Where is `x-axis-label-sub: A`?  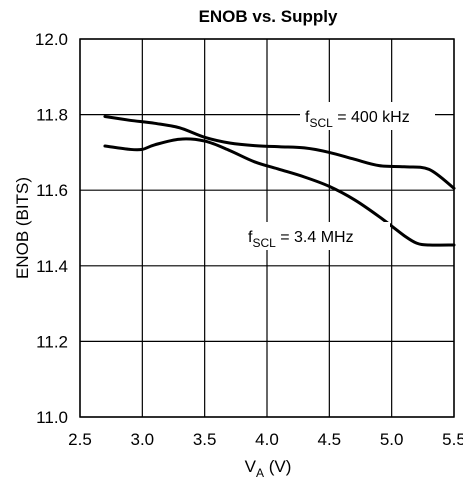 x-axis-label-sub: A is located at coordinates (260, 473).